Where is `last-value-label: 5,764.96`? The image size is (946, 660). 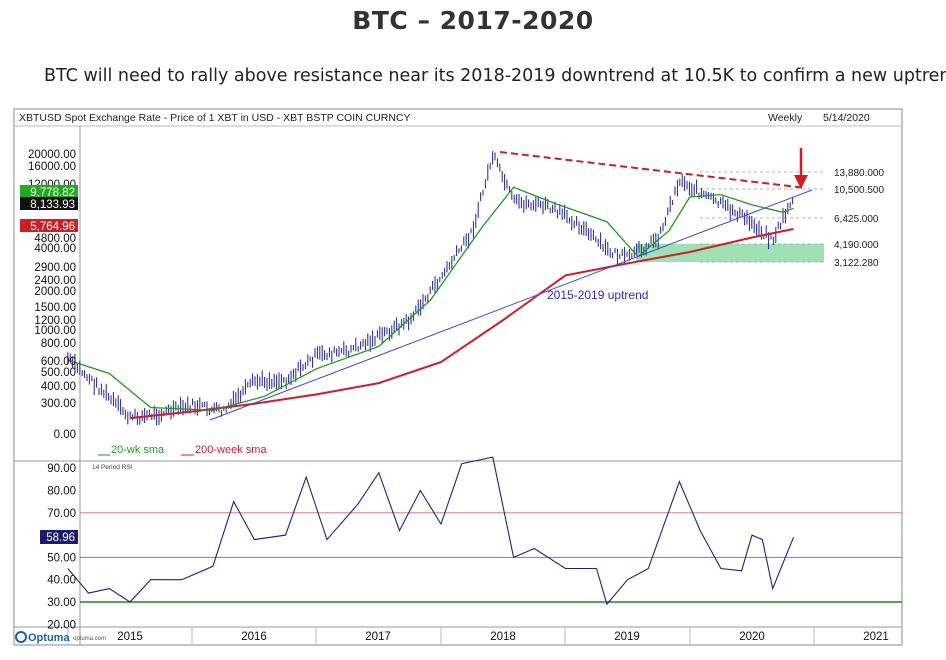 last-value-label: 5,764.96 is located at coordinates (52, 227).